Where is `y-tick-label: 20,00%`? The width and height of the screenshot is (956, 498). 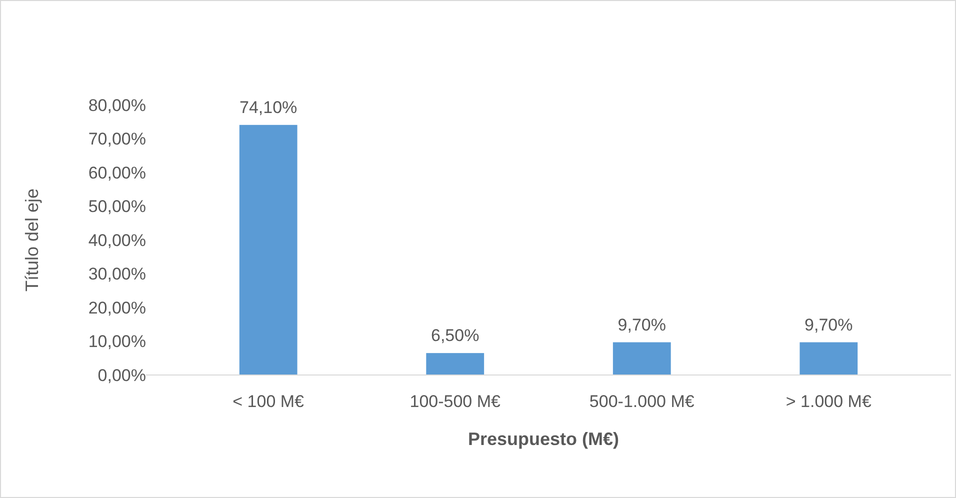
y-tick-label: 20,00% is located at coordinates (117, 308).